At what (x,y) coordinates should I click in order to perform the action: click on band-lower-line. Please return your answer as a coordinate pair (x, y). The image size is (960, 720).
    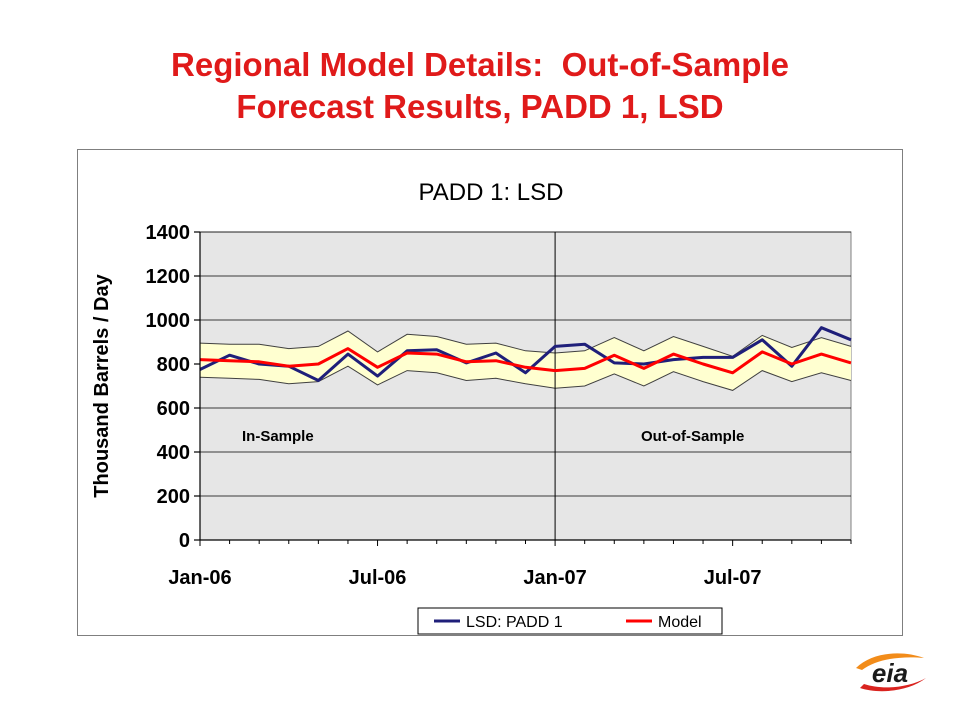
    Looking at the image, I should click on (525, 378).